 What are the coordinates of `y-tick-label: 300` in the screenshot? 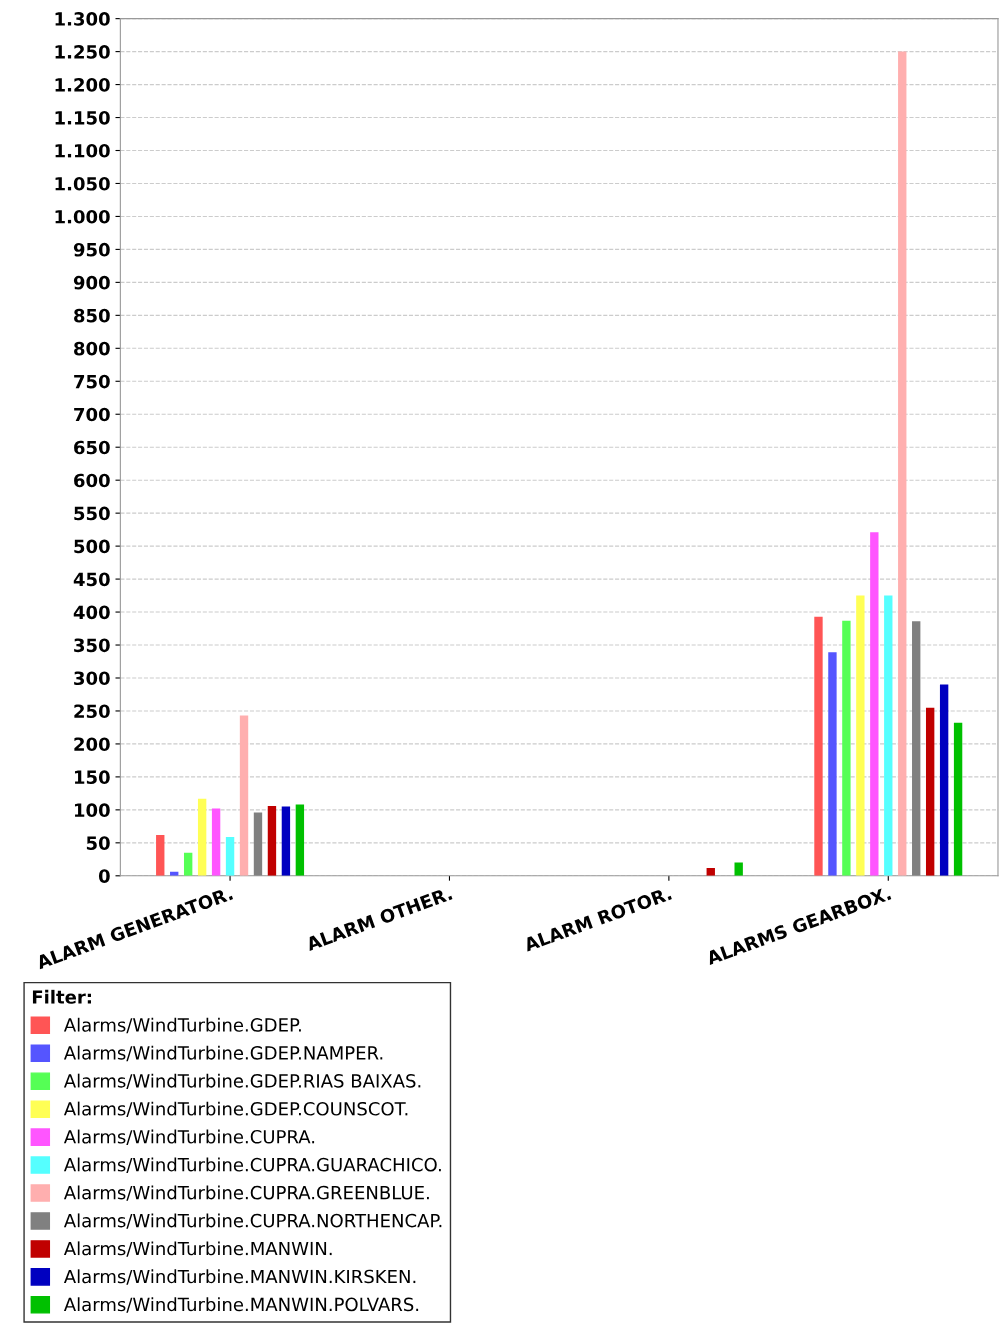 It's located at (92, 678).